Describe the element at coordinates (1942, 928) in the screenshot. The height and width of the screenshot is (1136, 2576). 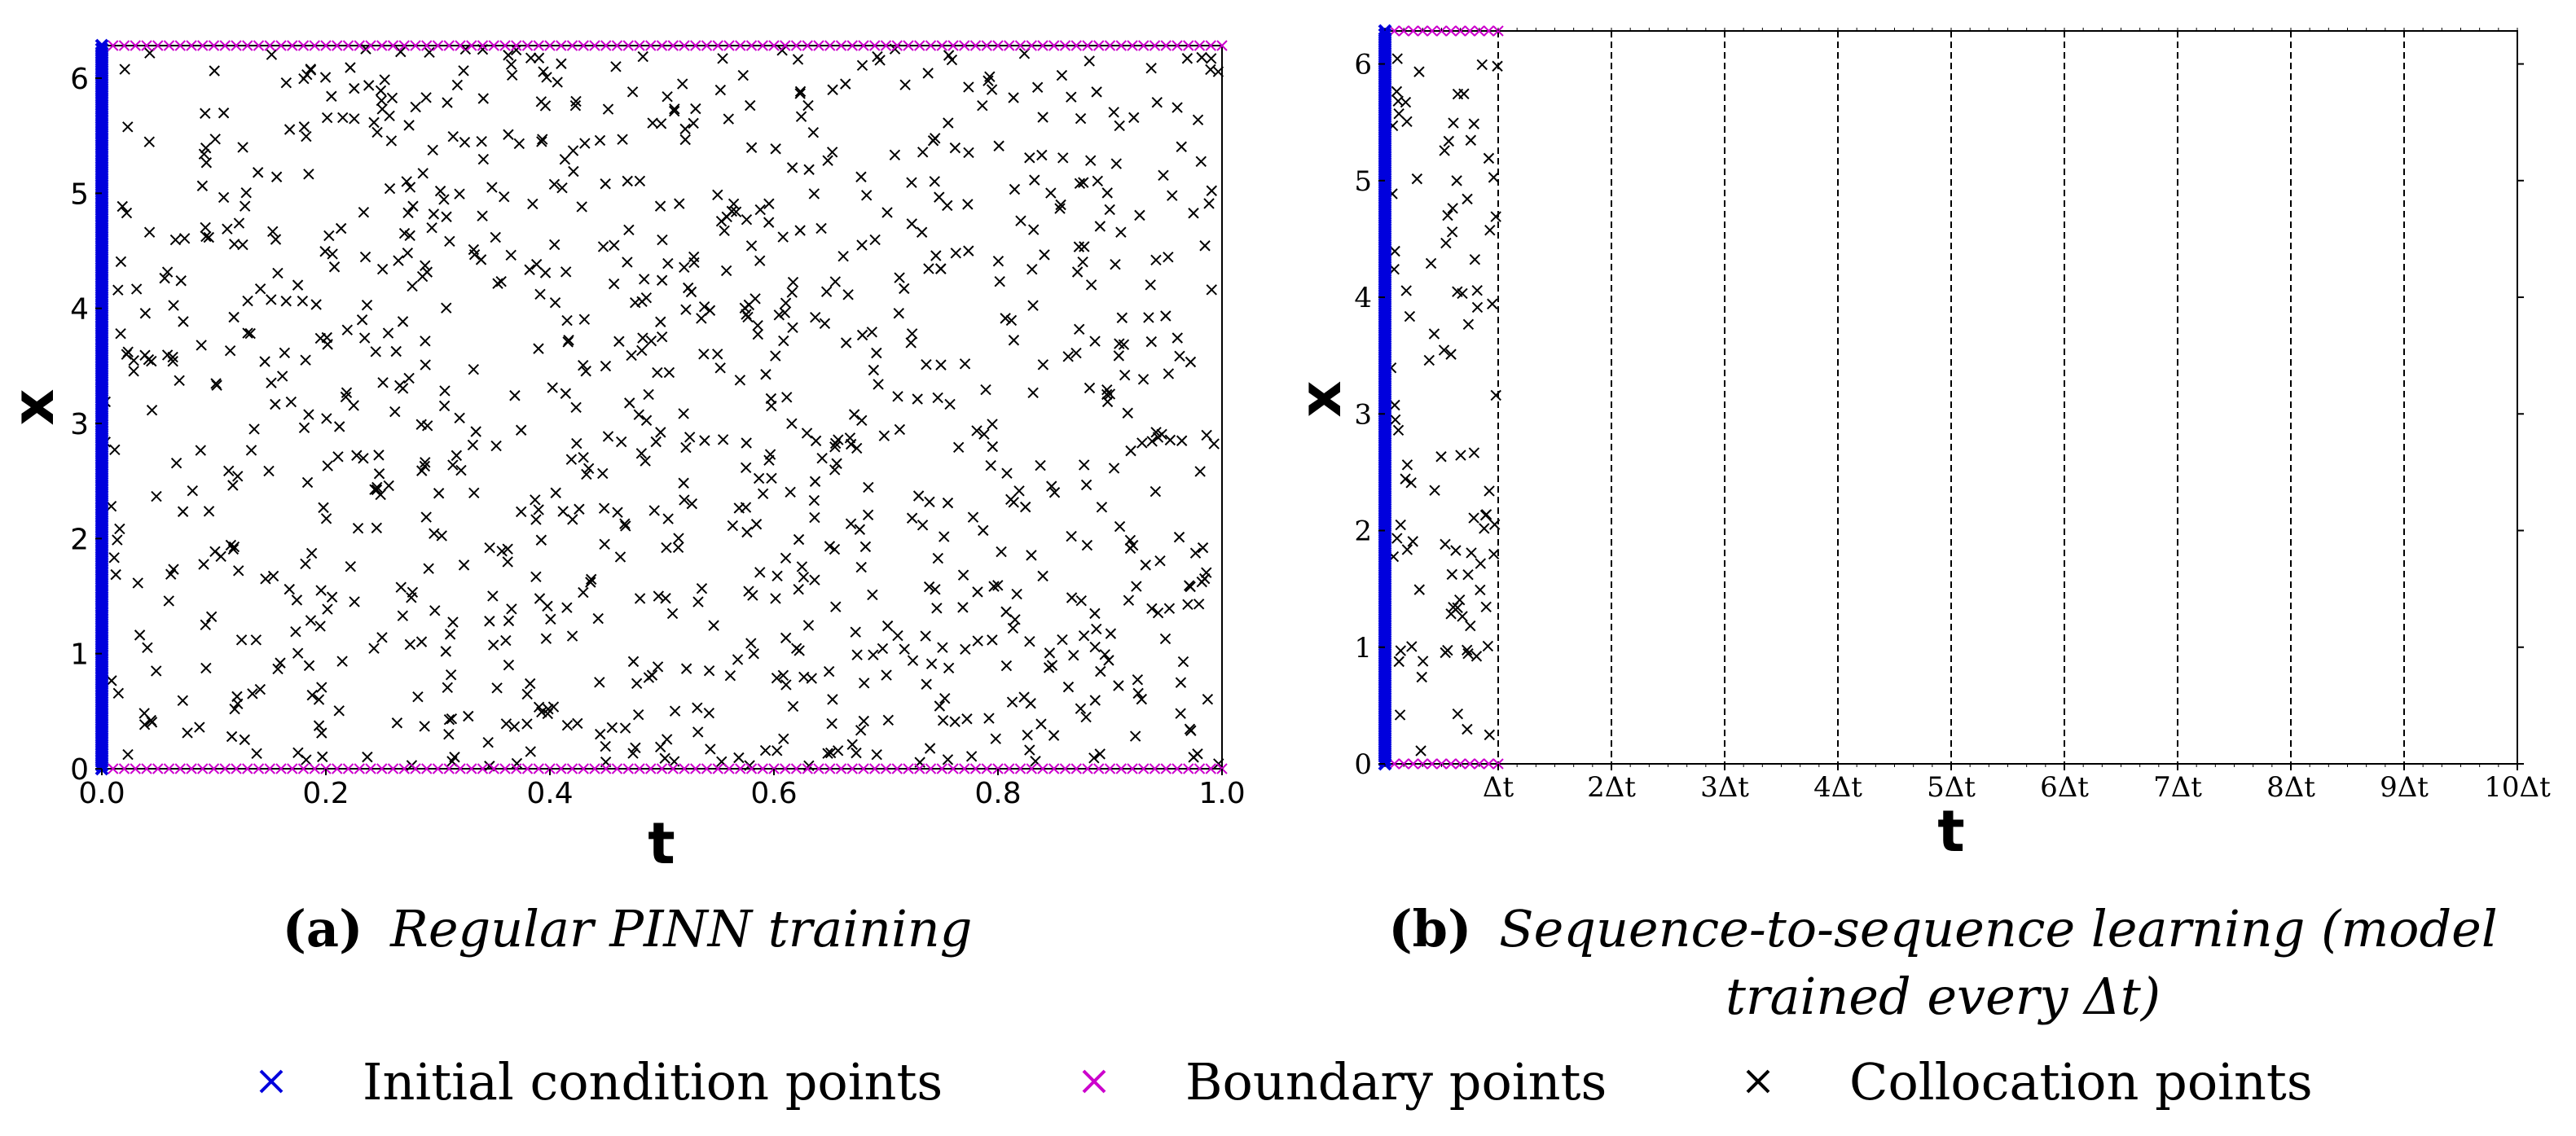
I see `panel-b-caption-line1: (b) Sequence-to-sequence learning (model` at that location.